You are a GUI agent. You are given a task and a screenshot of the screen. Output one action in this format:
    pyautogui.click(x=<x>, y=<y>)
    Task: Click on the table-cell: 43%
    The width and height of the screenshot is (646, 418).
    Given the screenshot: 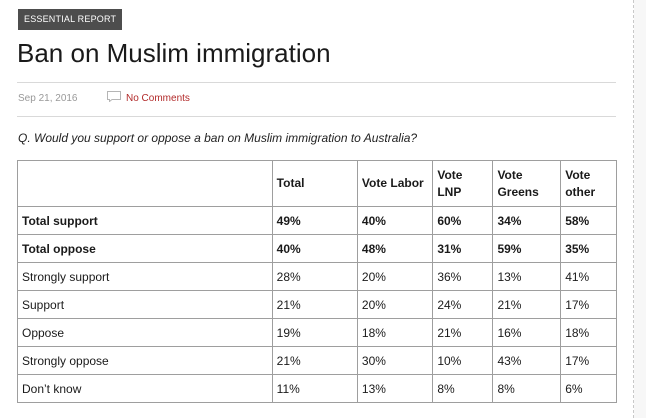 What is the action you would take?
    pyautogui.click(x=527, y=360)
    